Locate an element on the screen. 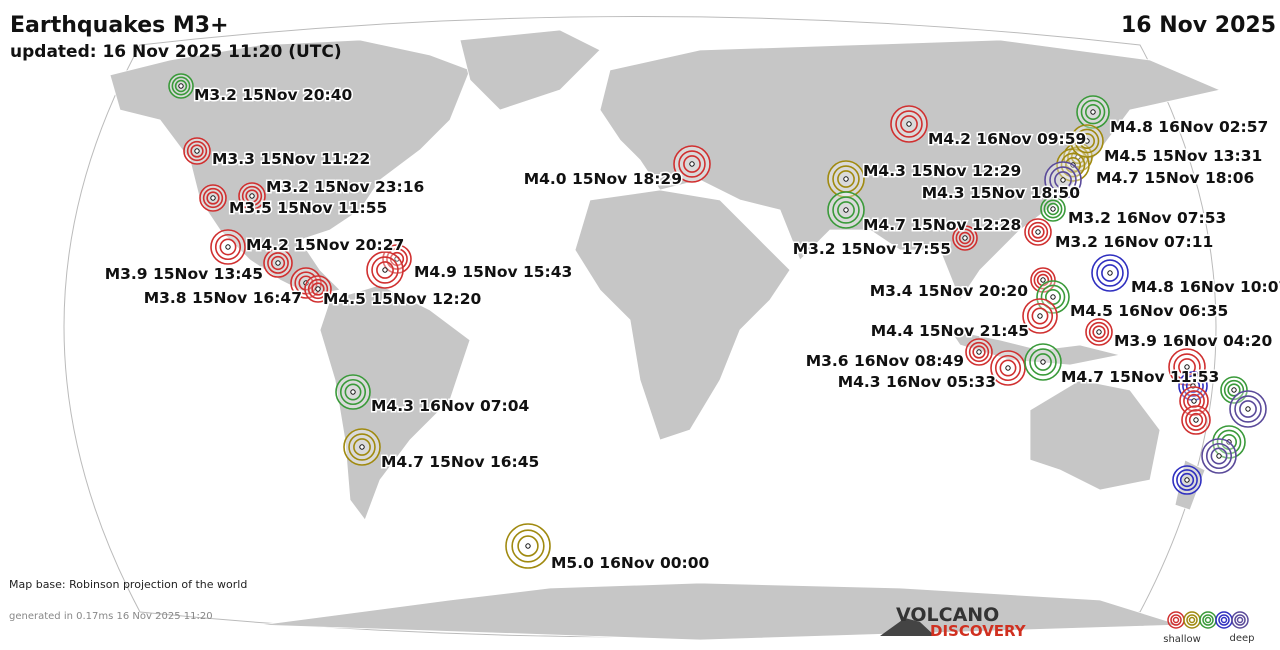 The width and height of the screenshot is (1280, 650). quake-label: M4.7 15Nov 11:53 is located at coordinates (1140, 377).